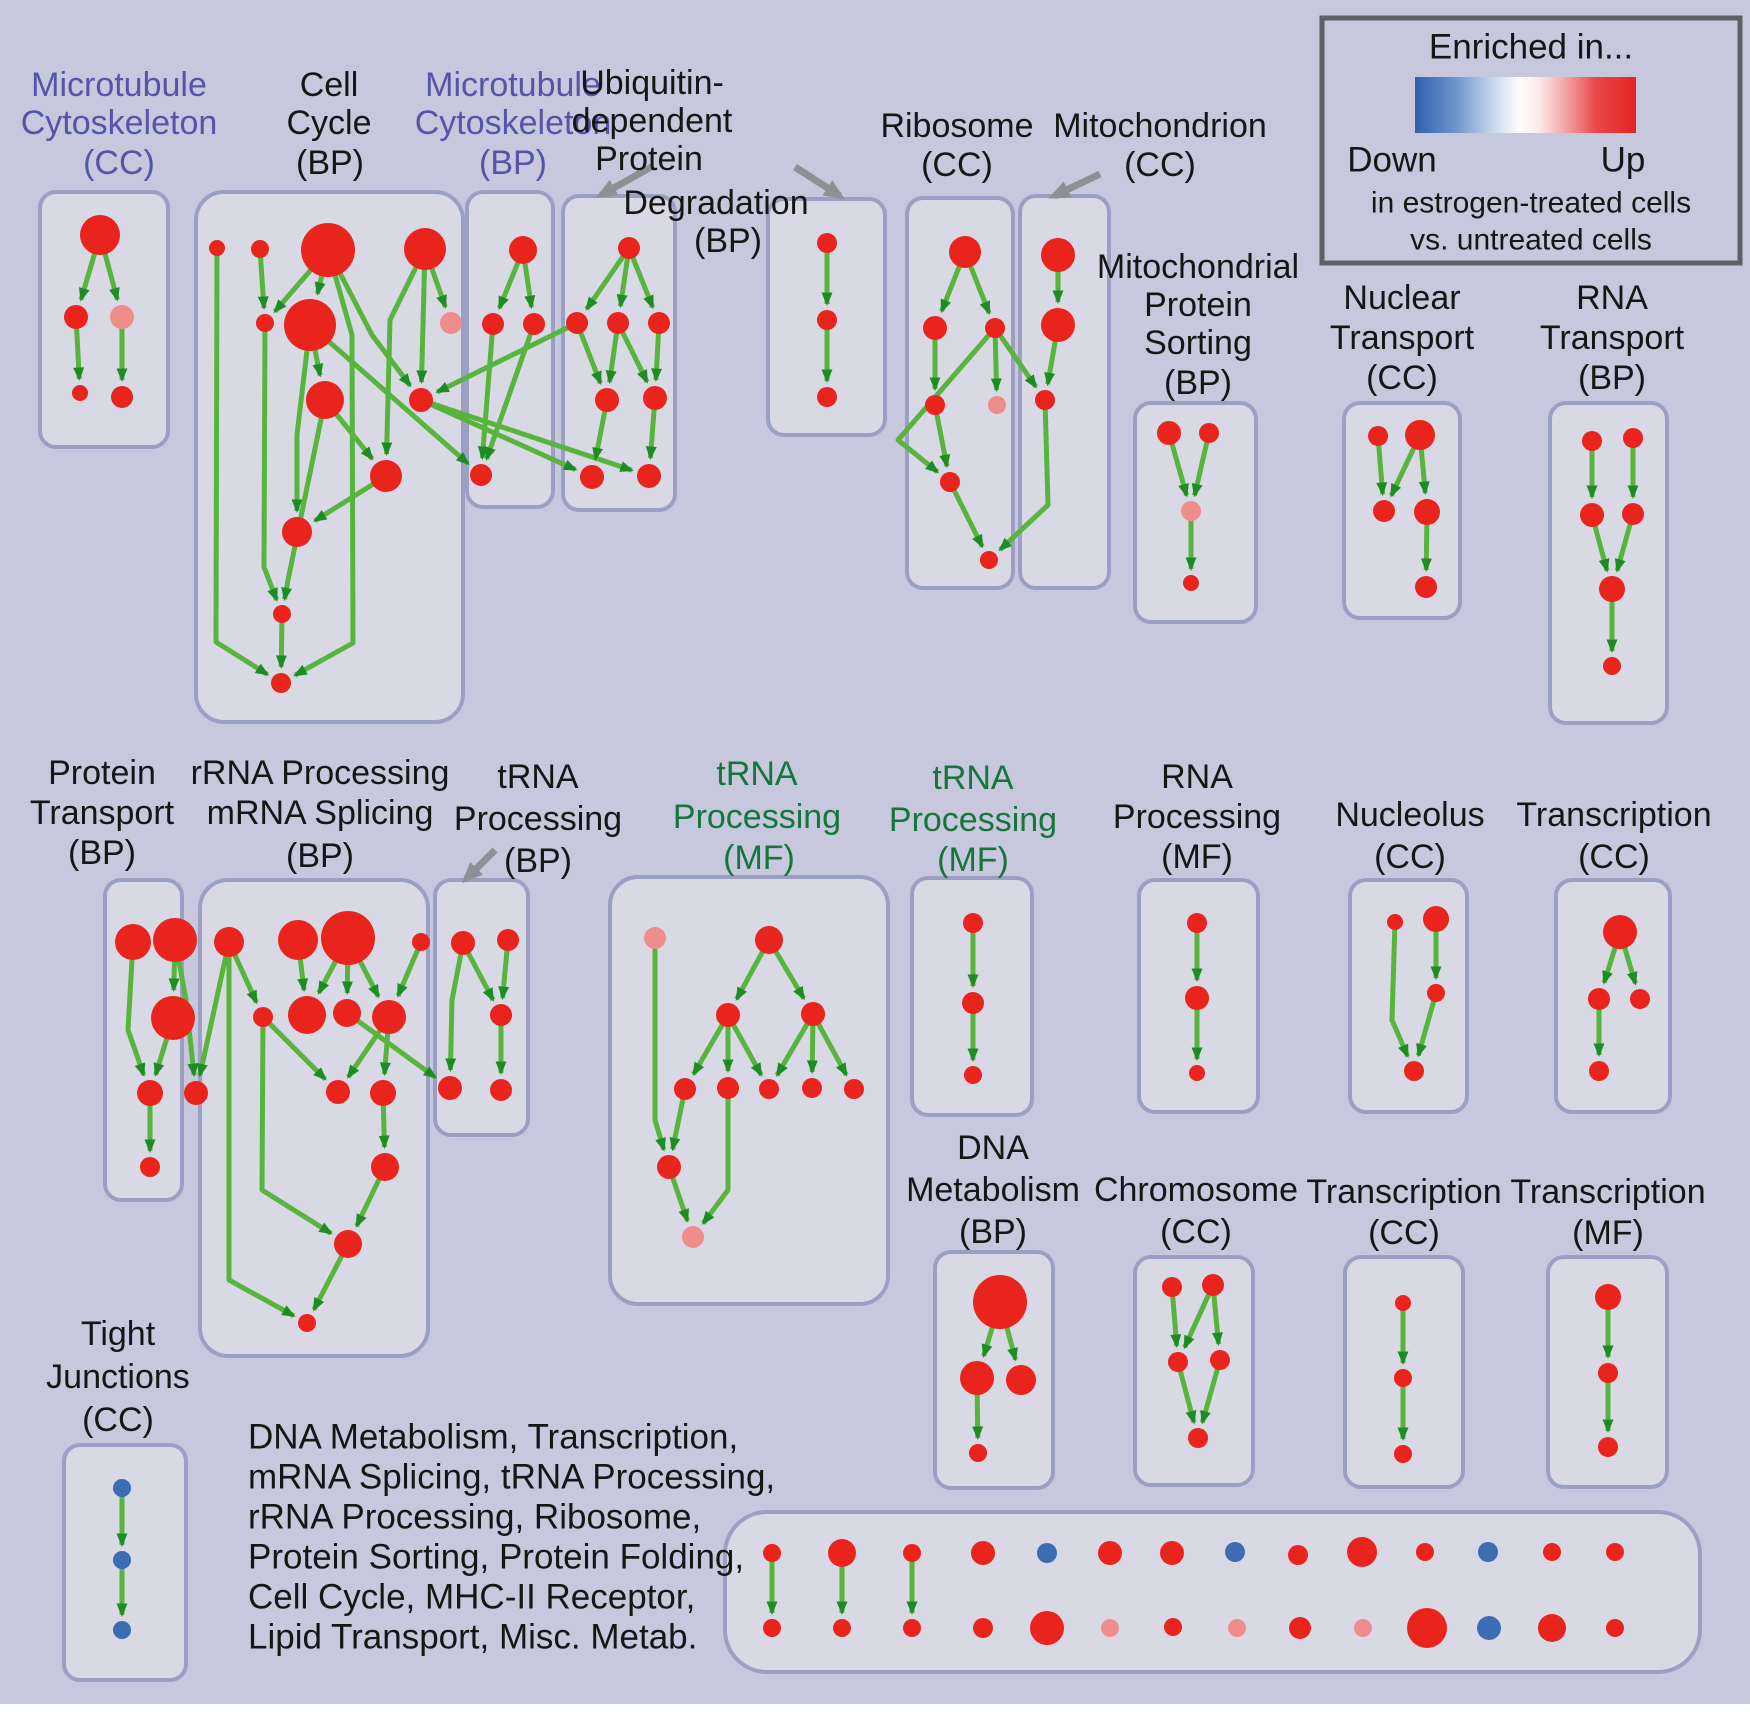 The height and width of the screenshot is (1715, 1750). I want to click on merged-clusters-text-line: Cell Cycle, MHC-II Receptor,, so click(471, 1597).